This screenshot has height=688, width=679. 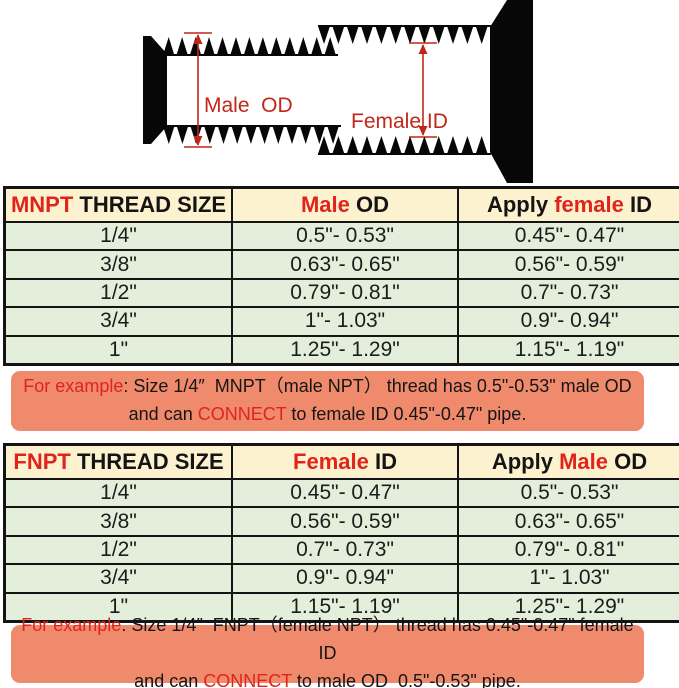 I want to click on table-row: 3/8" 0.56"- 0.59" 0.63"- 0.65", so click(x=341, y=521).